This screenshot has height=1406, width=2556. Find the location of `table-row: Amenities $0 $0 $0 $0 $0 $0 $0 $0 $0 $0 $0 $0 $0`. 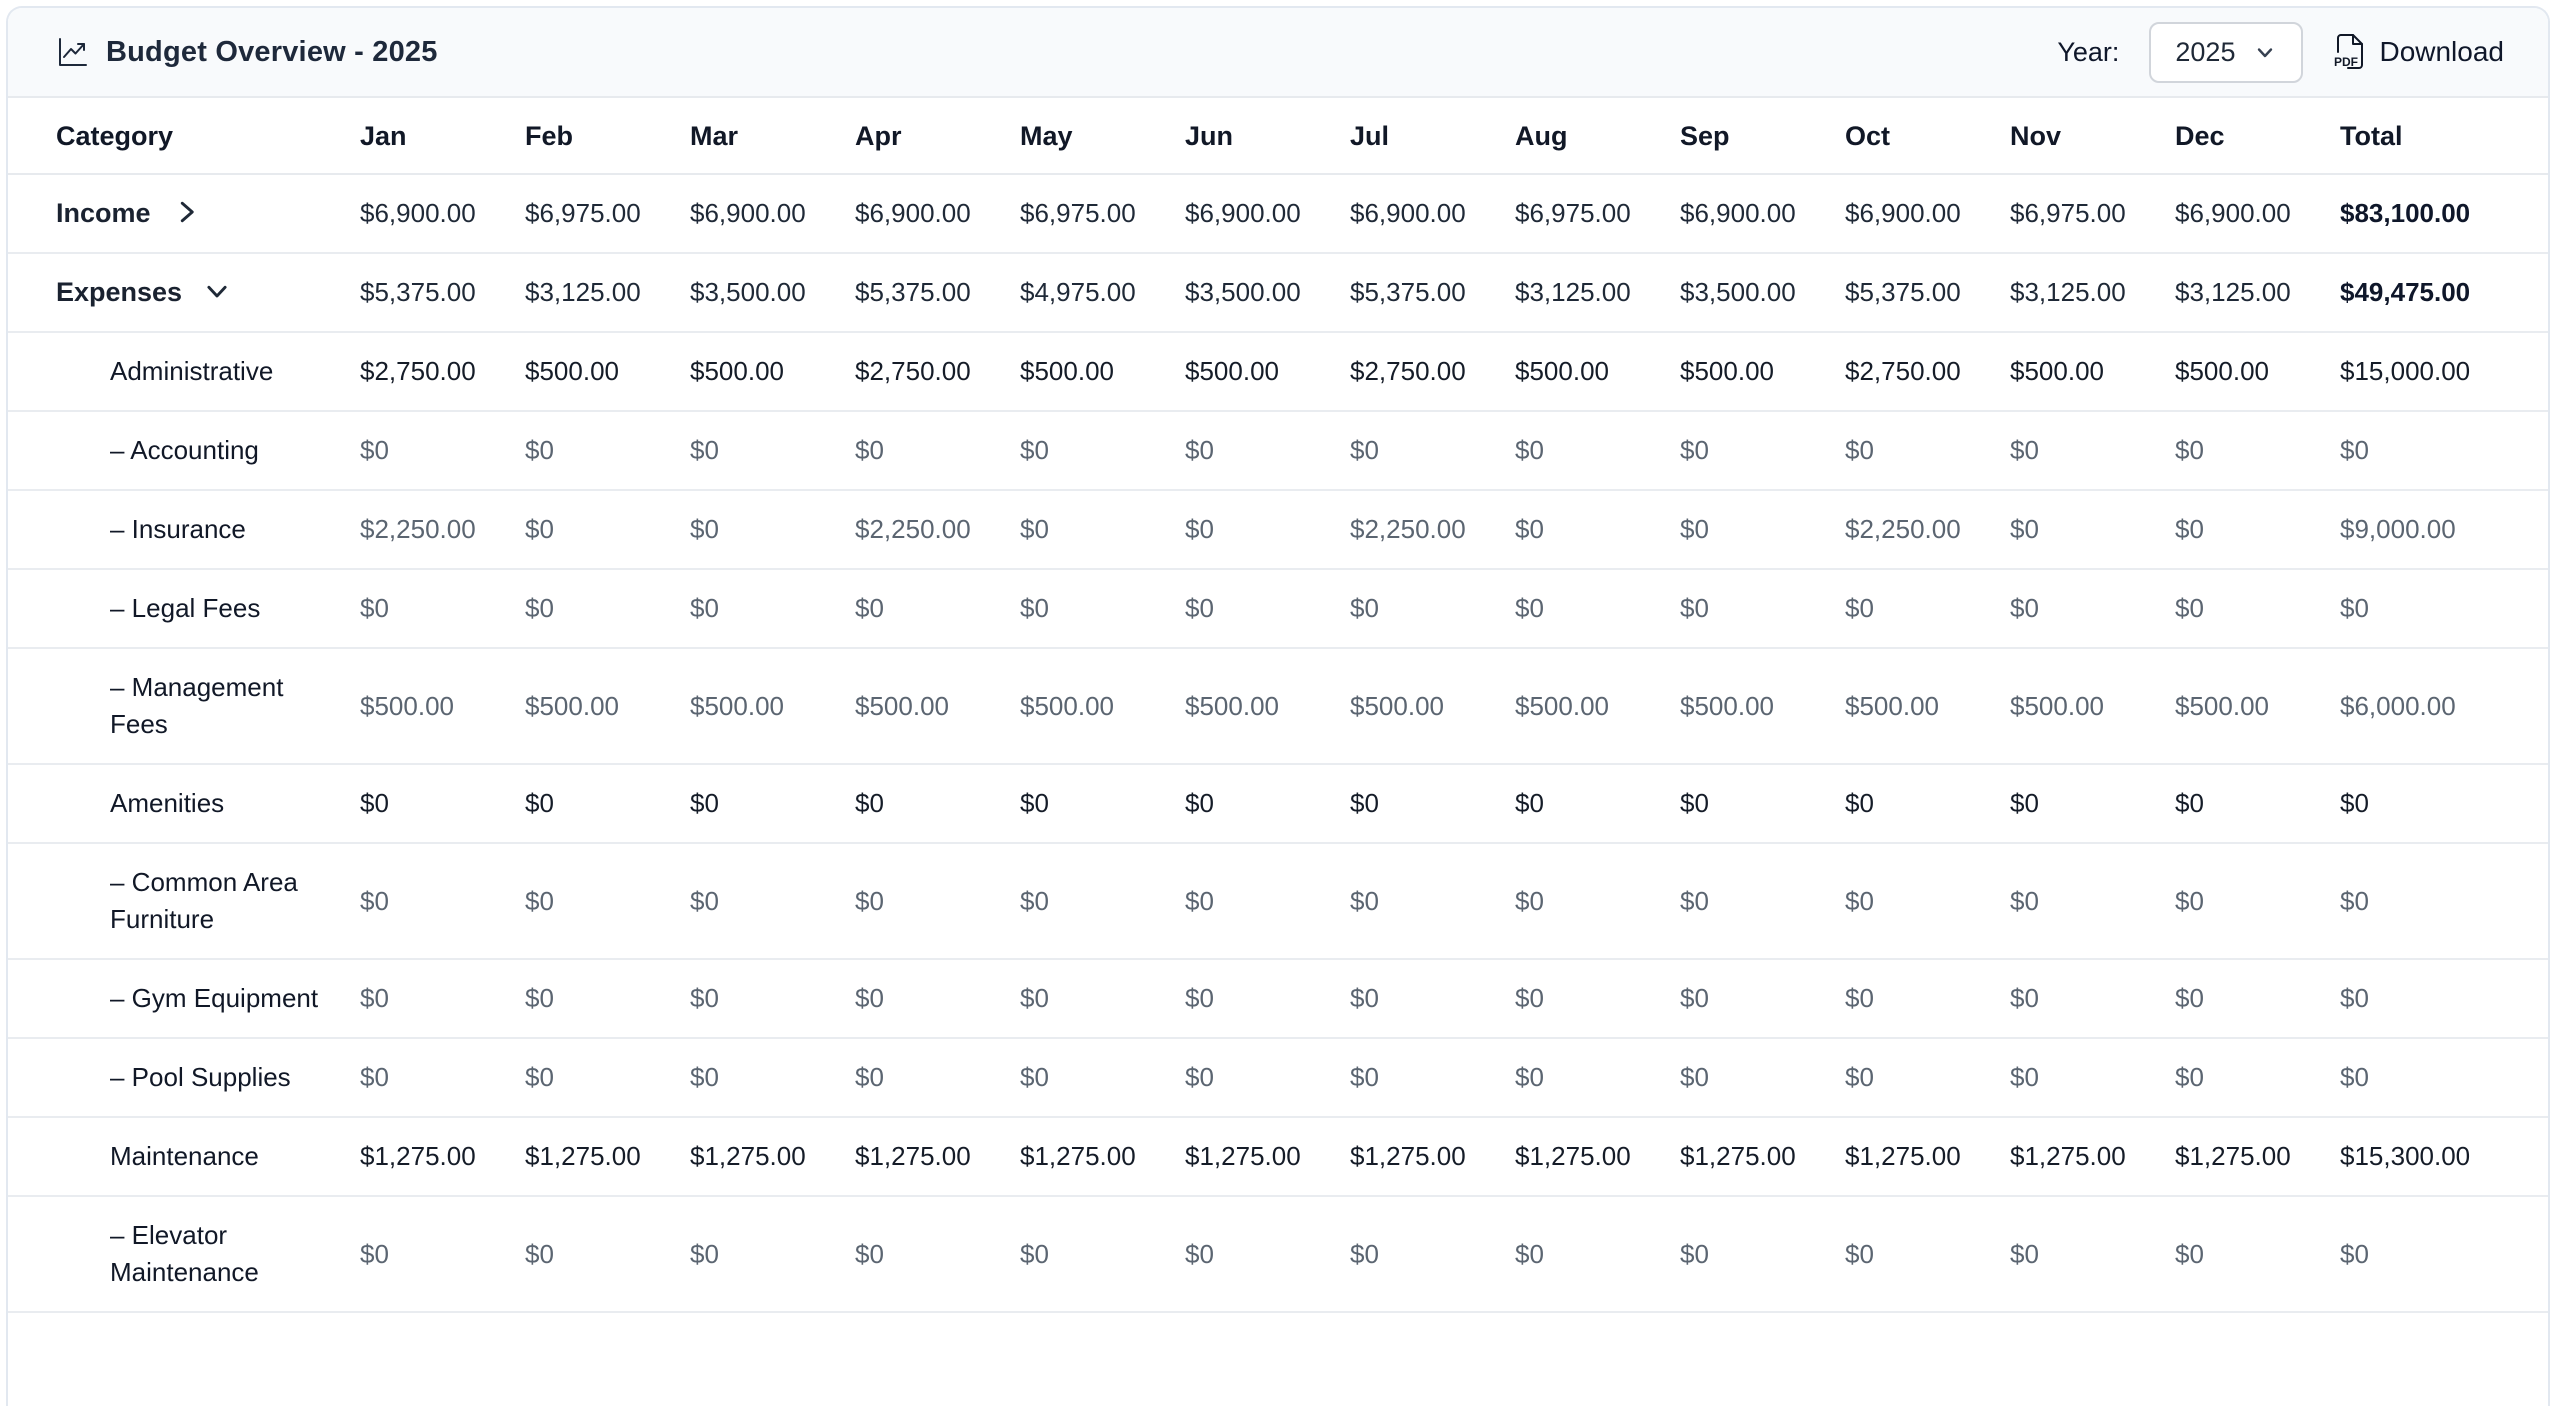

table-row: Amenities $0 $0 $0 $0 $0 $0 $0 $0 $0 $0 $0 $0 $0 is located at coordinates (1278, 804).